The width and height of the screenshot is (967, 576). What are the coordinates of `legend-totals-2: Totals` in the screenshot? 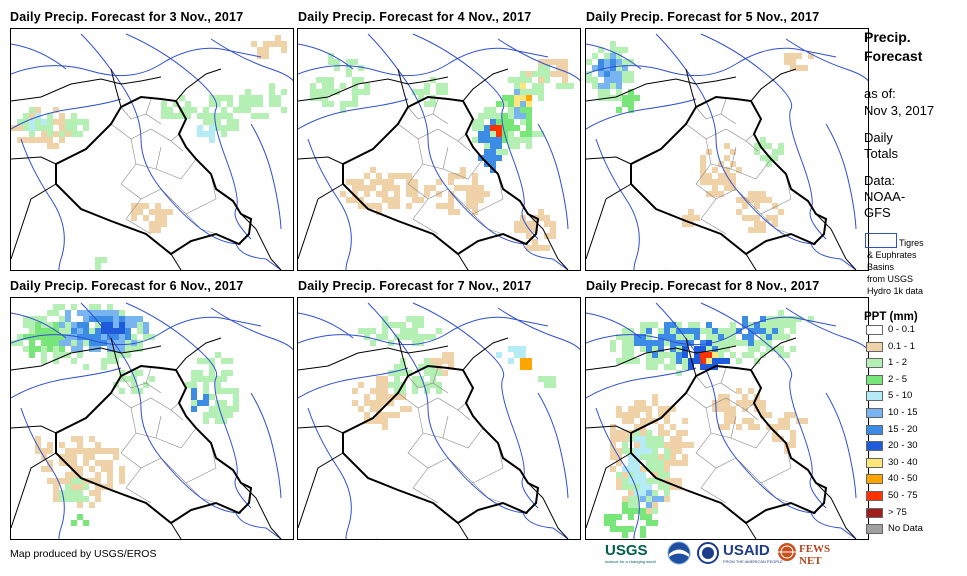 It's located at (881, 153).